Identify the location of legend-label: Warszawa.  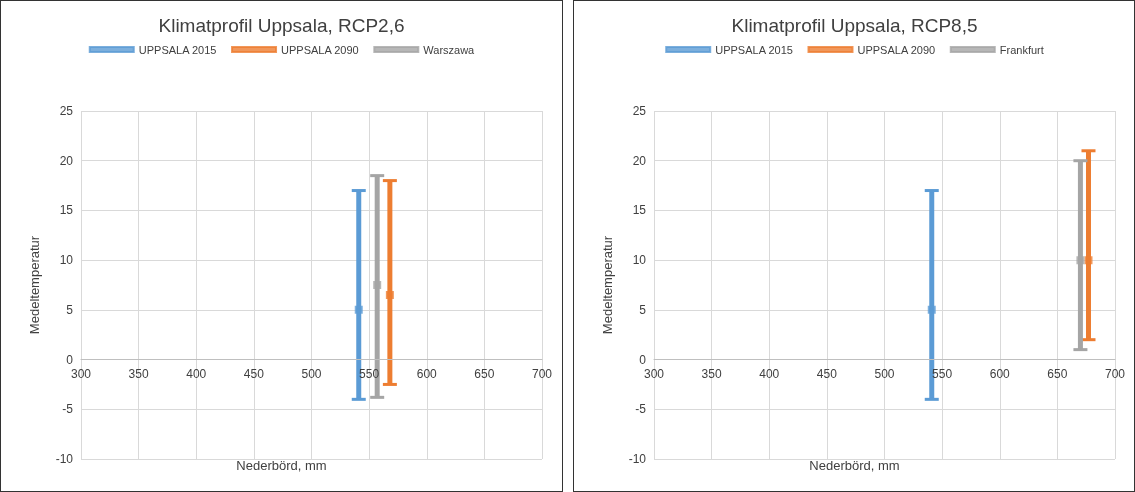
(449, 49).